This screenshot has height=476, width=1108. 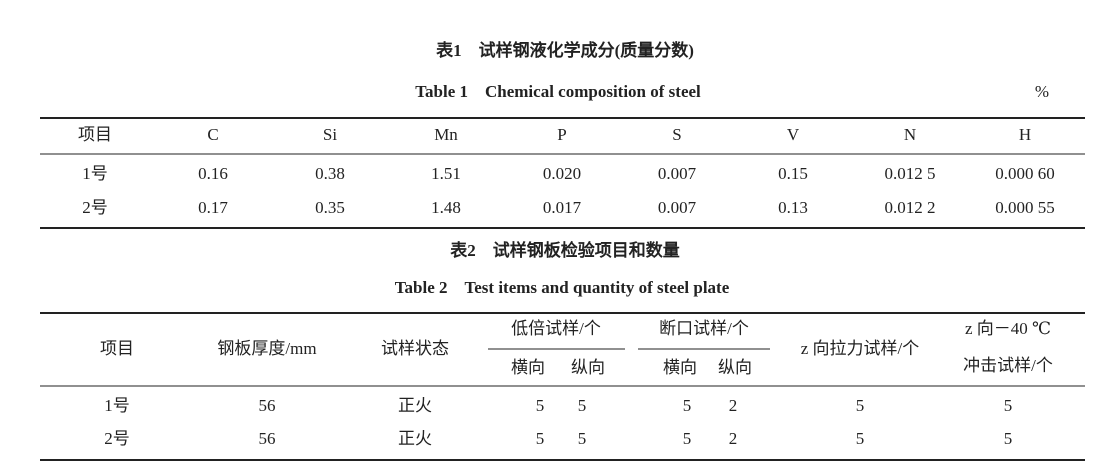 I want to click on header-cell: 低倍试样/个, so click(x=556, y=328).